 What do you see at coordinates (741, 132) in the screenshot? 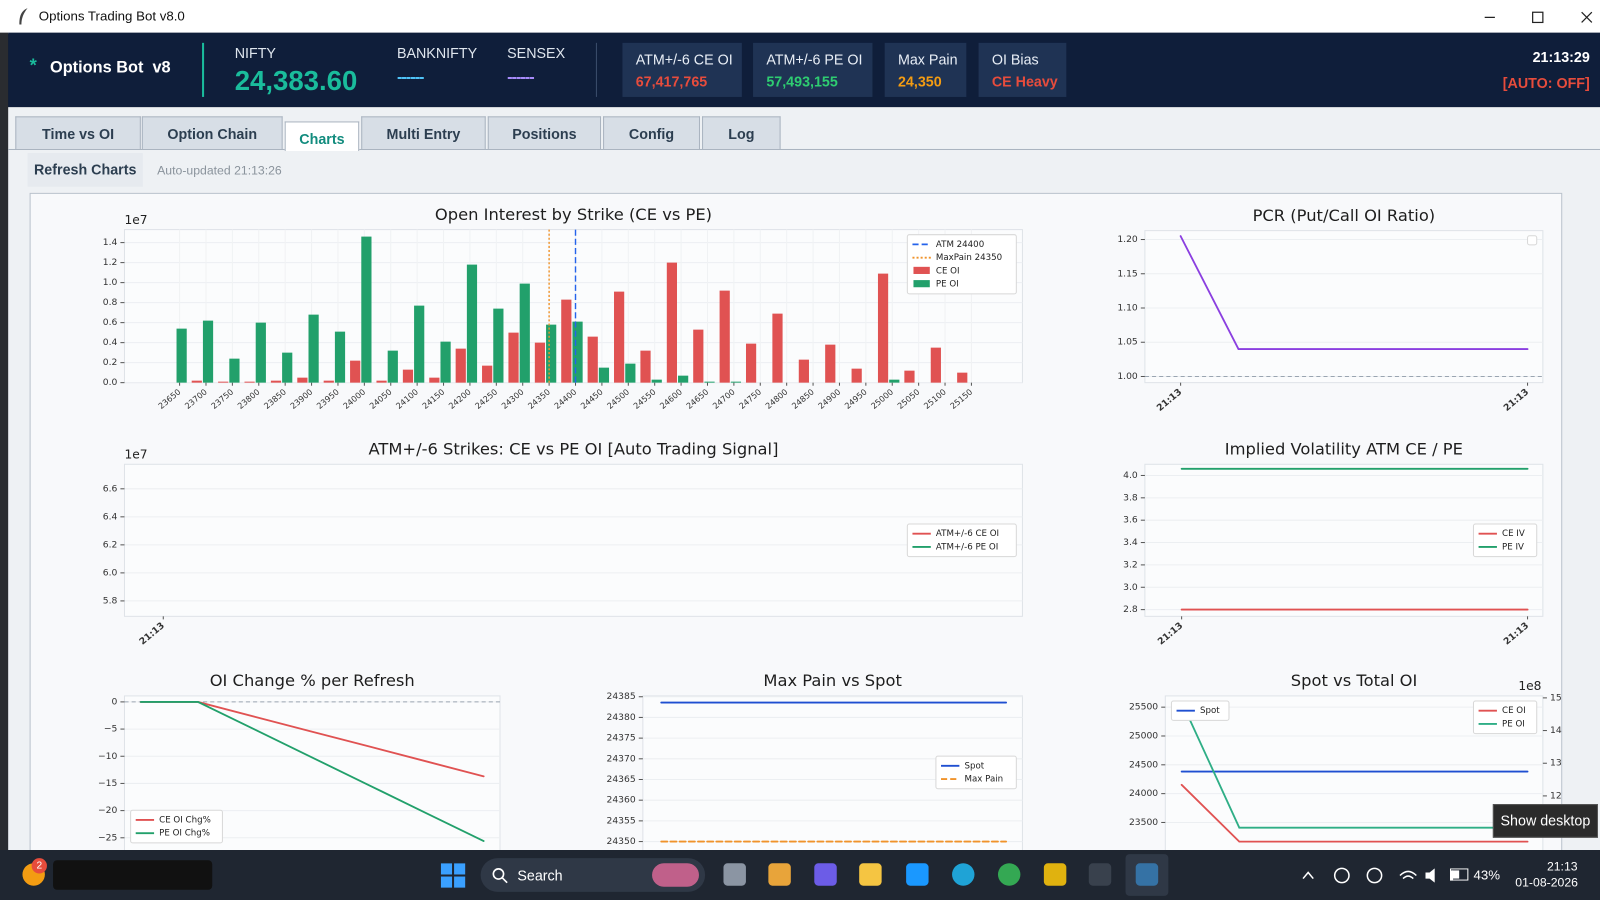
I see `tab: Log` at bounding box center [741, 132].